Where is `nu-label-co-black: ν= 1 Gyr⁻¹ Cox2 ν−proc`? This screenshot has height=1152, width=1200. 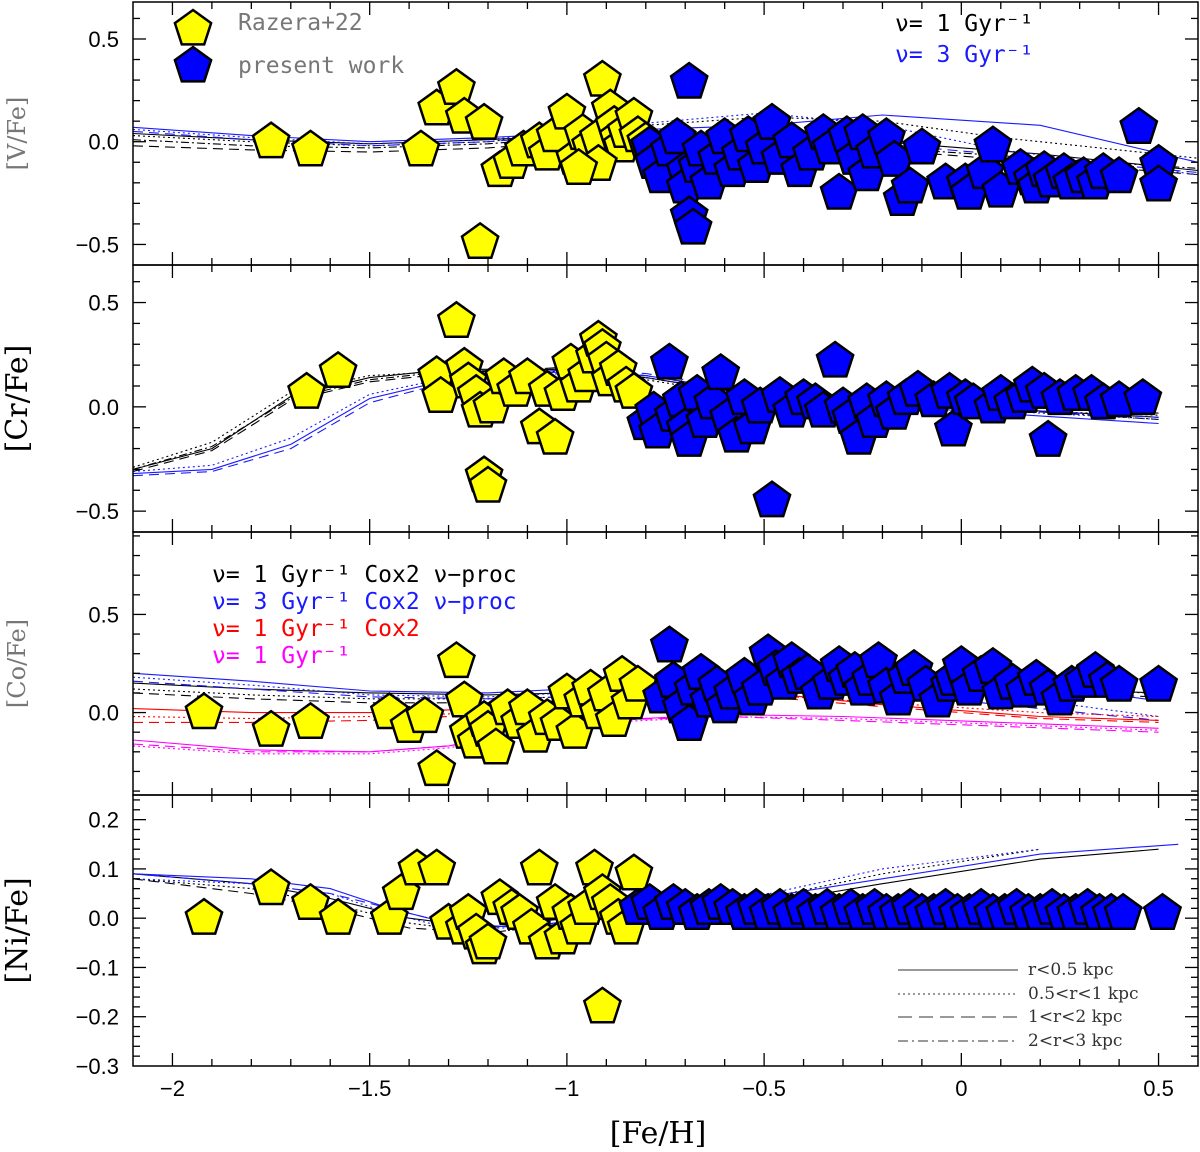 nu-label-co-black: ν= 1 Gyr⁻¹ Cox2 ν−proc is located at coordinates (364, 575).